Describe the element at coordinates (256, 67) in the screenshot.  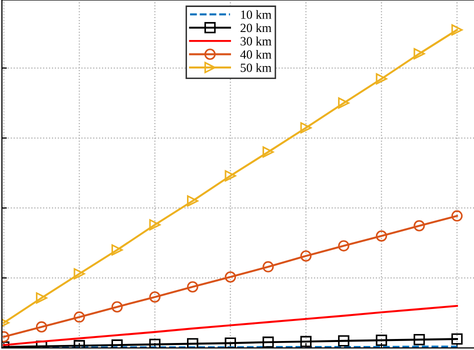
I see `legend-label: 50 km` at that location.